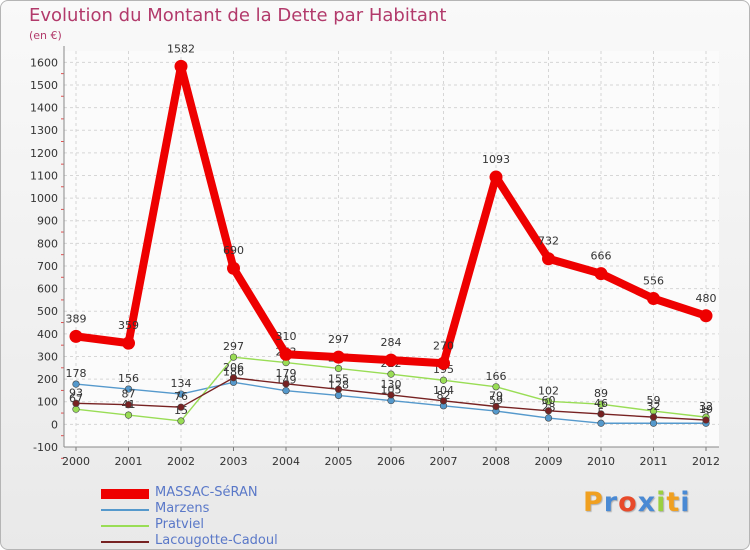 This screenshot has width=750, height=550. What do you see at coordinates (653, 281) in the screenshot?
I see `data-label: 556` at bounding box center [653, 281].